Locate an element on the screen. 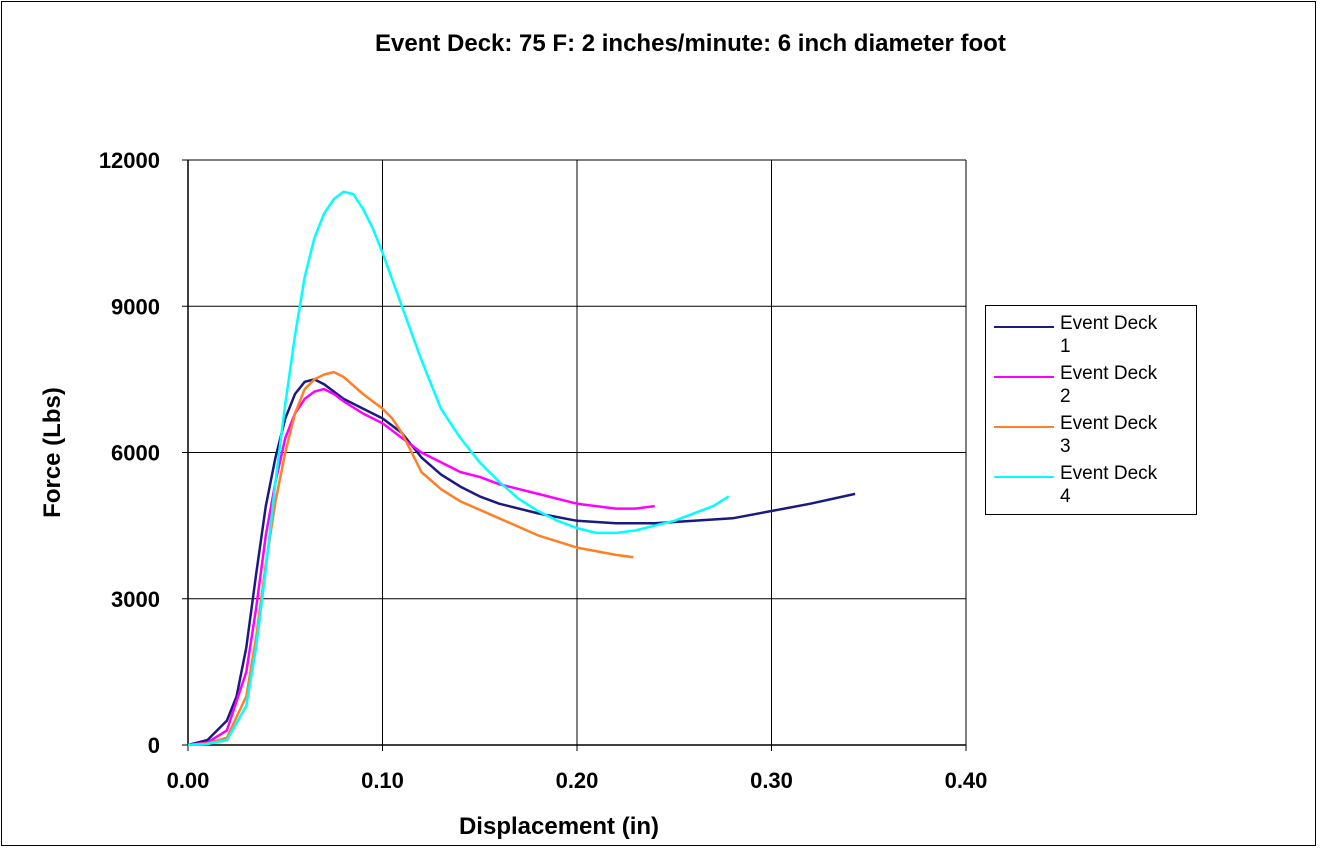  legend-label-event-deck-2: Event Deck 2 is located at coordinates (1109, 385).